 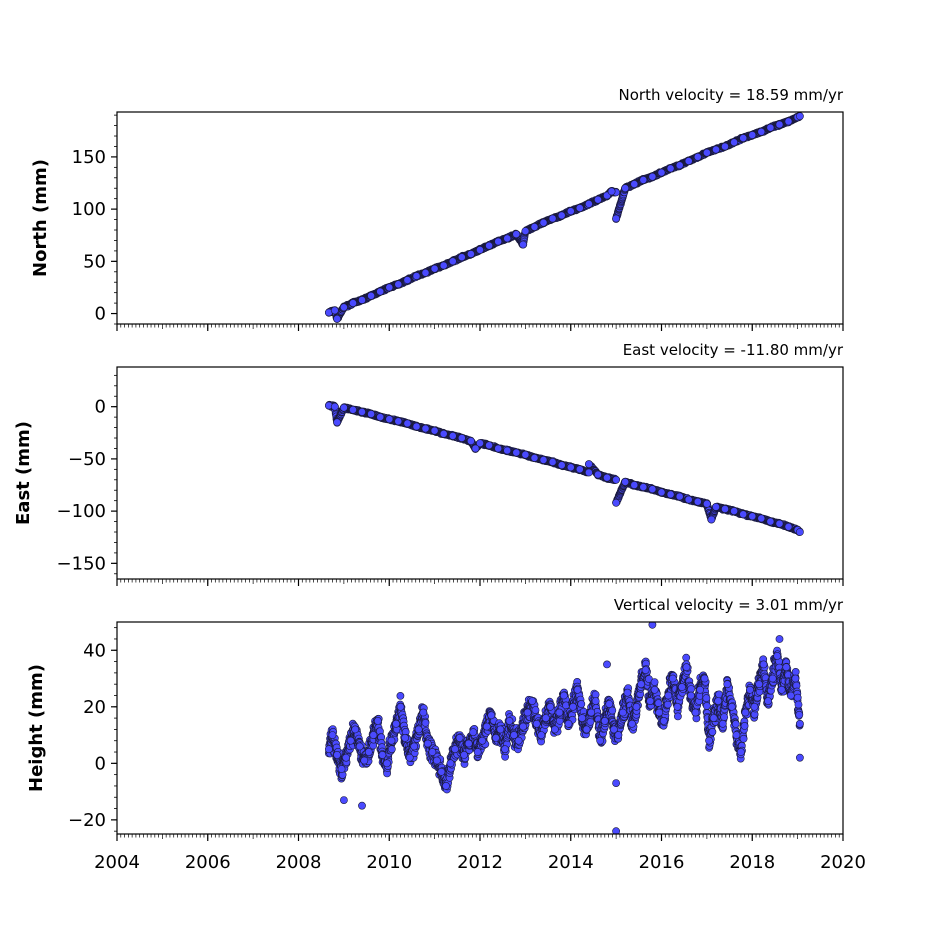 I want to click on east-data-points, so click(x=564, y=468).